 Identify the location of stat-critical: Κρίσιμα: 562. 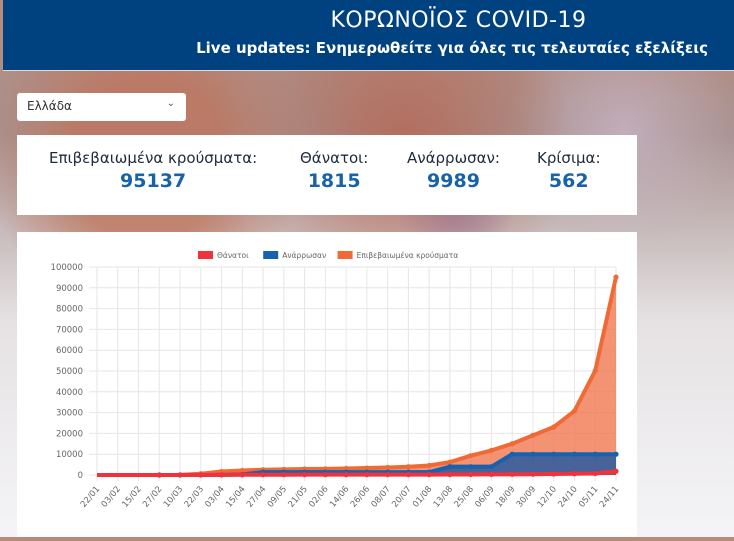
(569, 170).